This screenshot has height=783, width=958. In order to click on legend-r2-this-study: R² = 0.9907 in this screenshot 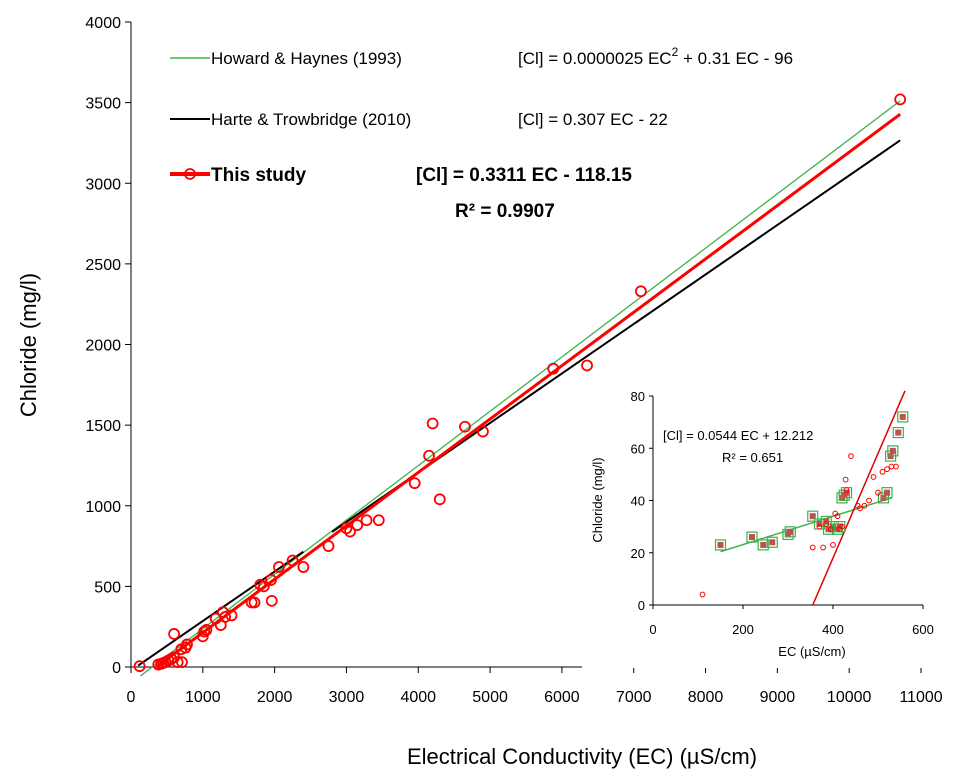, I will do `click(505, 211)`.